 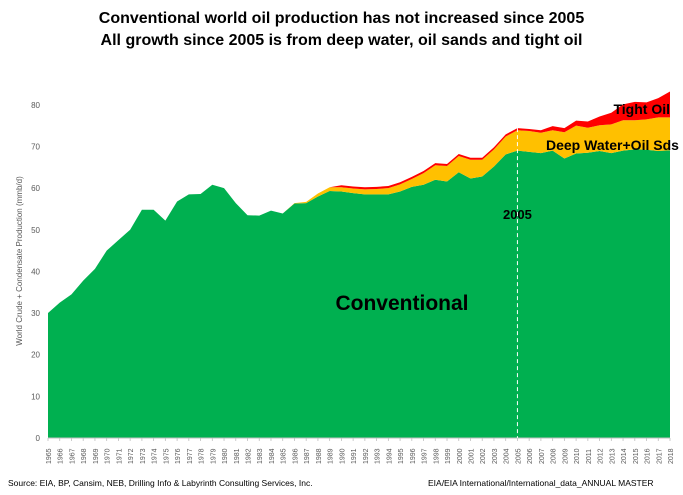 What do you see at coordinates (35, 230) in the screenshot?
I see `y-tick-label: 50` at bounding box center [35, 230].